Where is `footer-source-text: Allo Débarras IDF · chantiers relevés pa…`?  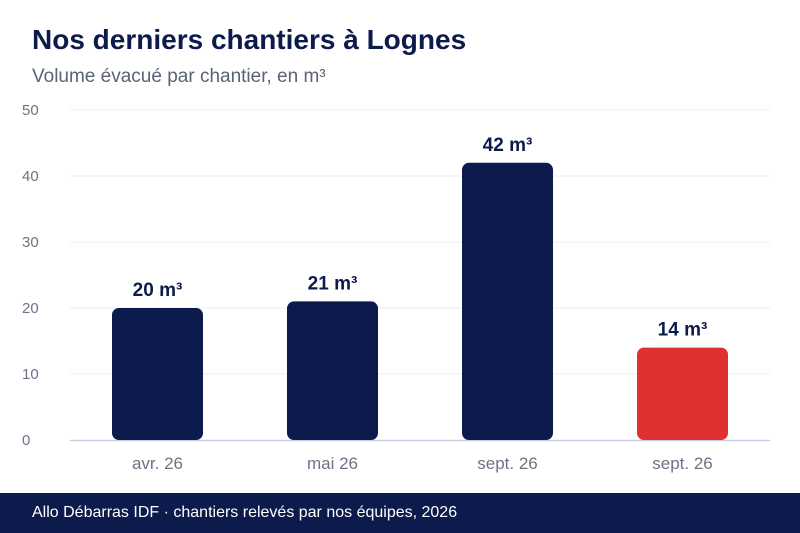
footer-source-text: Allo Débarras IDF · chantiers relevés pa… is located at coordinates (245, 512).